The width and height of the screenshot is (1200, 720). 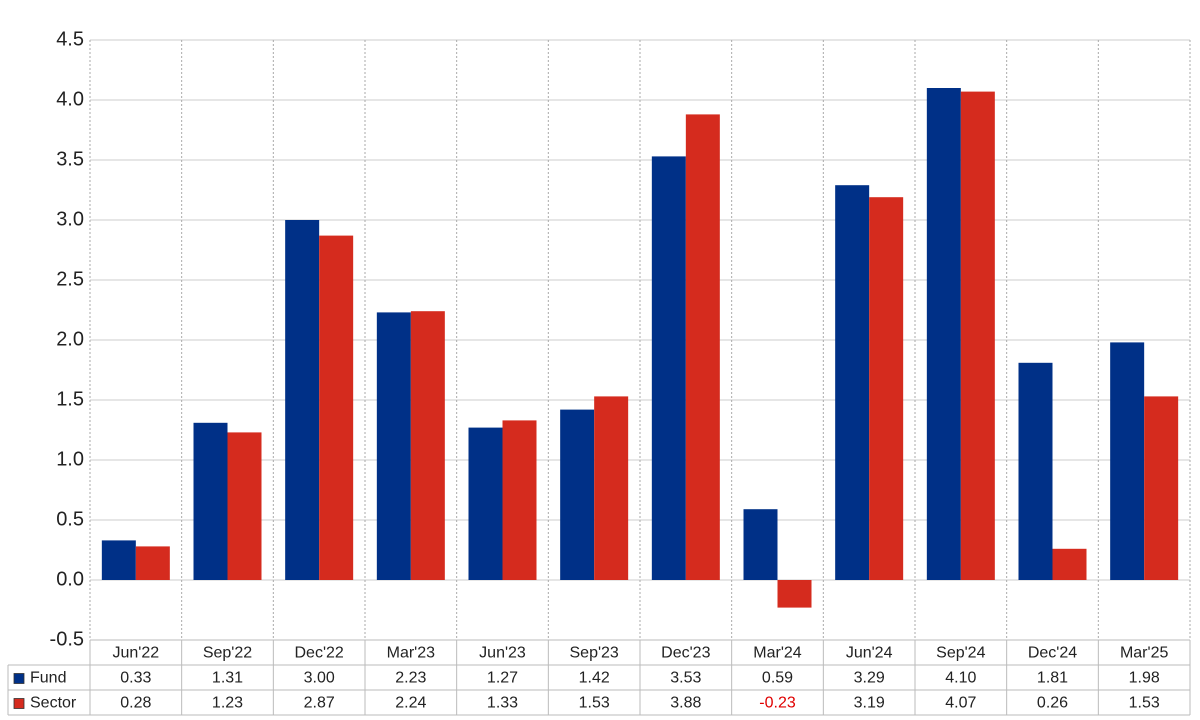 I want to click on table-value: 3.19, so click(x=869, y=703).